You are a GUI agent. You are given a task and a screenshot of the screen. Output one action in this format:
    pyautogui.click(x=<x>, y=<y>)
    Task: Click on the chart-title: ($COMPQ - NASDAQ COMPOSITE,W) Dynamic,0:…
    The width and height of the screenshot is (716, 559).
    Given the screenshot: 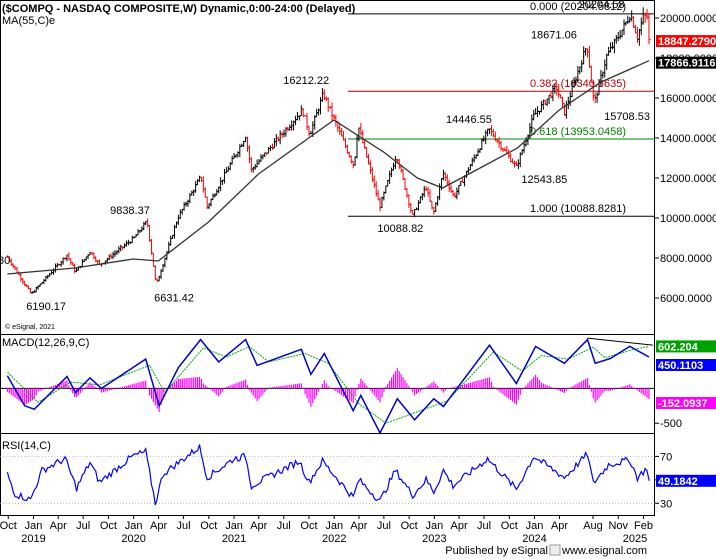 What is the action you would take?
    pyautogui.click(x=179, y=9)
    